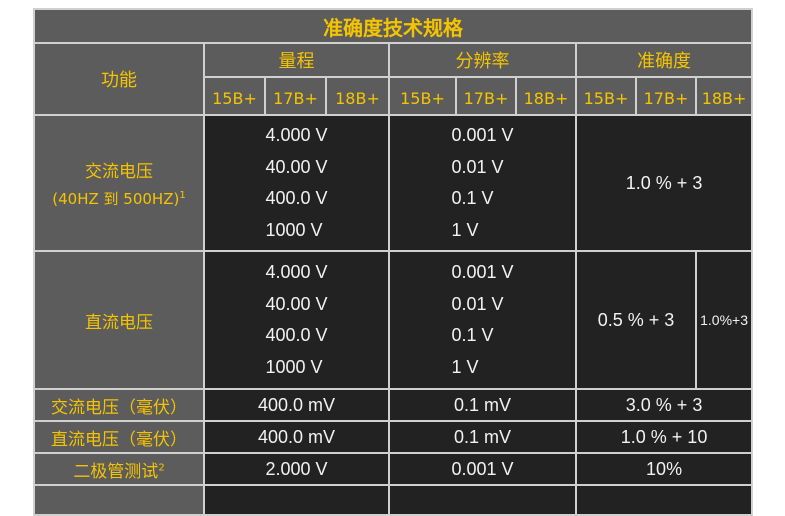  What do you see at coordinates (119, 183) in the screenshot?
I see `function-cell: 交流电压 (40HZ 到 500HZ)1` at bounding box center [119, 183].